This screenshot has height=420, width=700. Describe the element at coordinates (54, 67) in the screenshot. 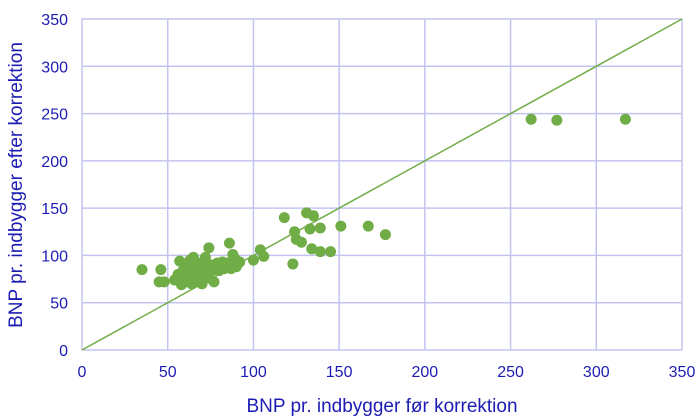

I see `y-tick-label: 300` at that location.